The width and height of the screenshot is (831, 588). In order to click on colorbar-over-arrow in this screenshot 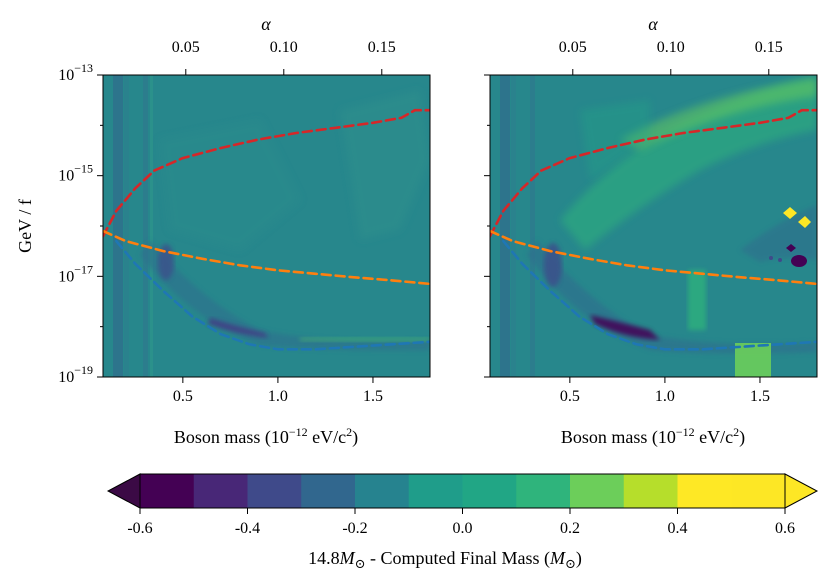, I will do `click(801, 491)`.